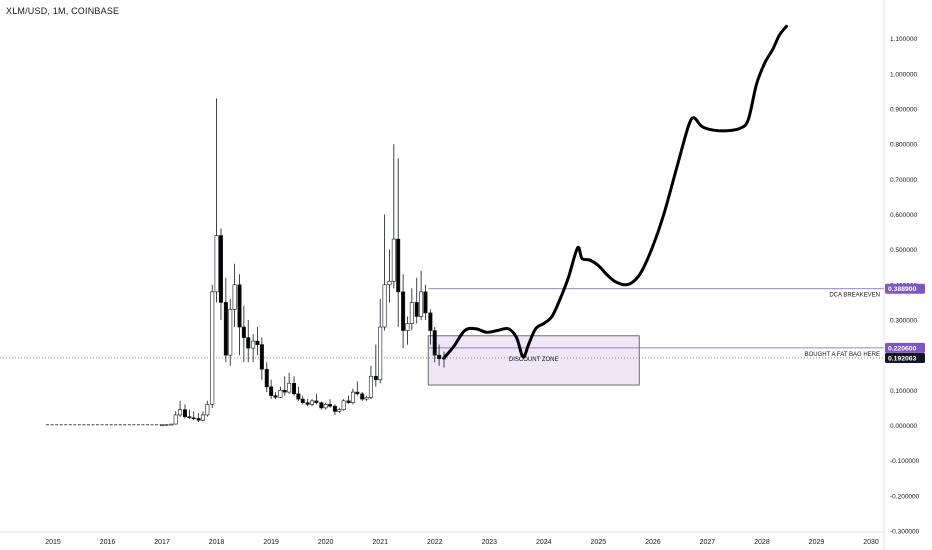  I want to click on y-tick-label: 0.600000, so click(903, 215).